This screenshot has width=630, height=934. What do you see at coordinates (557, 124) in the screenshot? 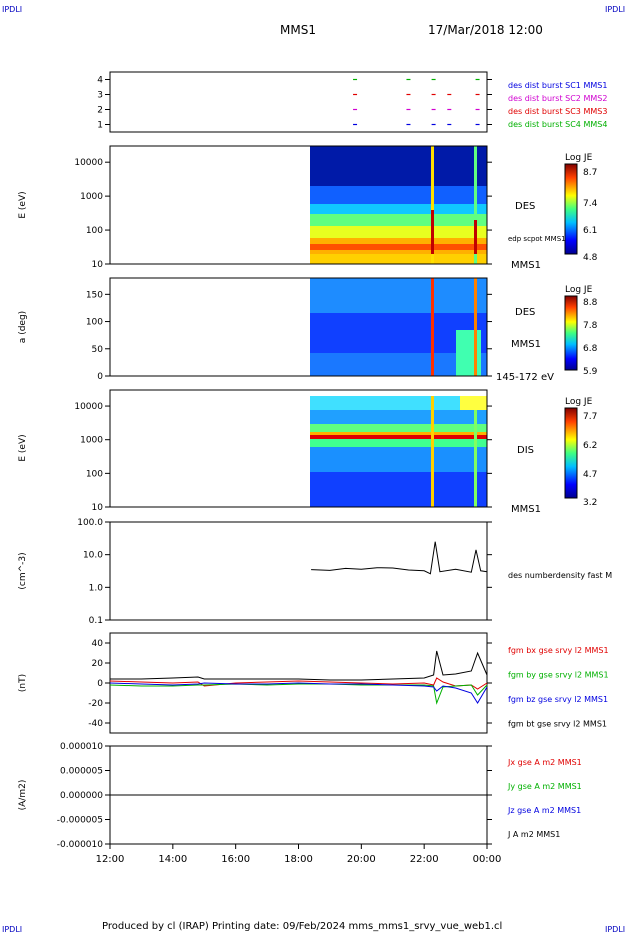
I see `burst-legend-entry: des dist burst SC4 MMS4` at bounding box center [557, 124].